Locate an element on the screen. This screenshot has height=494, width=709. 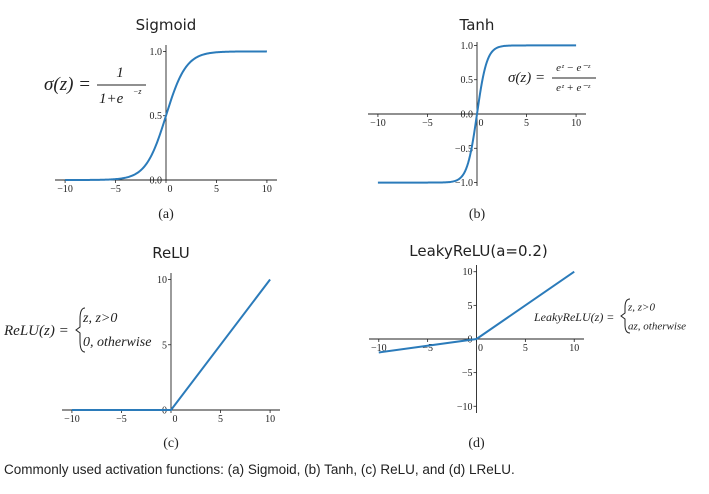
equation-denominator: 1+e is located at coordinates (111, 99).